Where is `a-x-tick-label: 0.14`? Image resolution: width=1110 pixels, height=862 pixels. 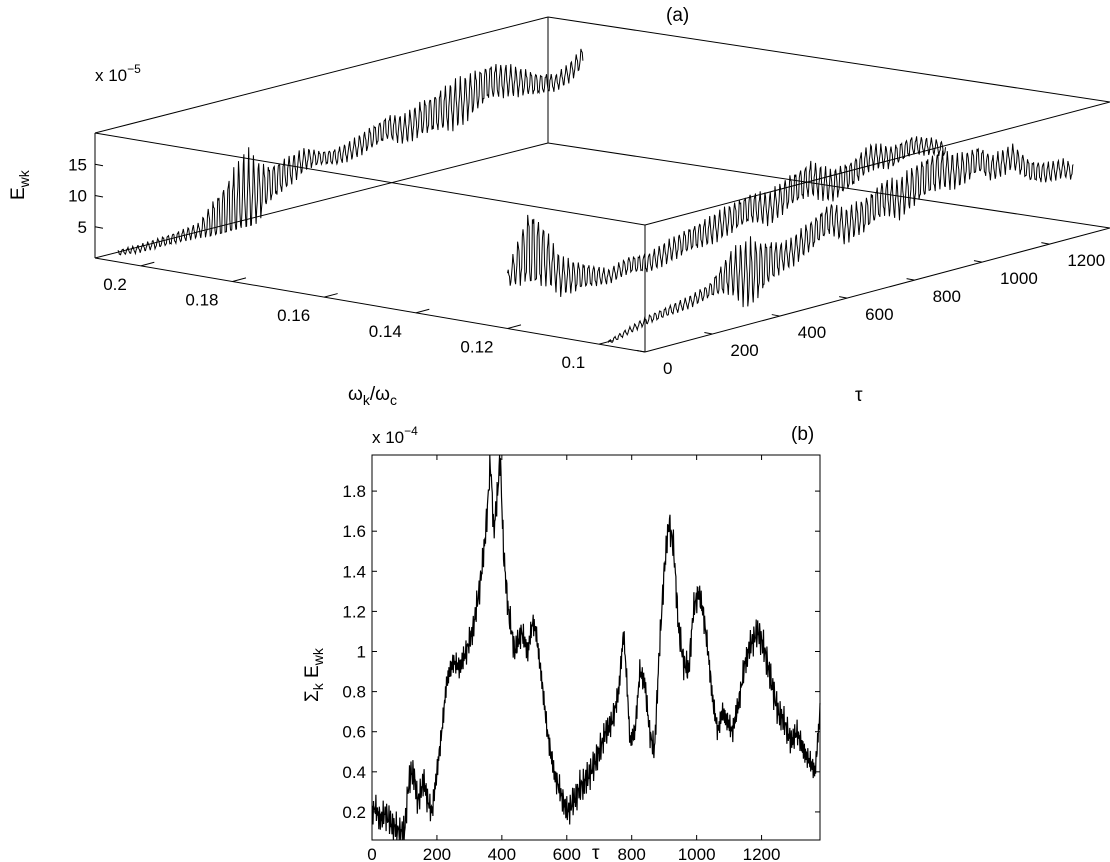
a-x-tick-label: 0.14 is located at coordinates (385, 331).